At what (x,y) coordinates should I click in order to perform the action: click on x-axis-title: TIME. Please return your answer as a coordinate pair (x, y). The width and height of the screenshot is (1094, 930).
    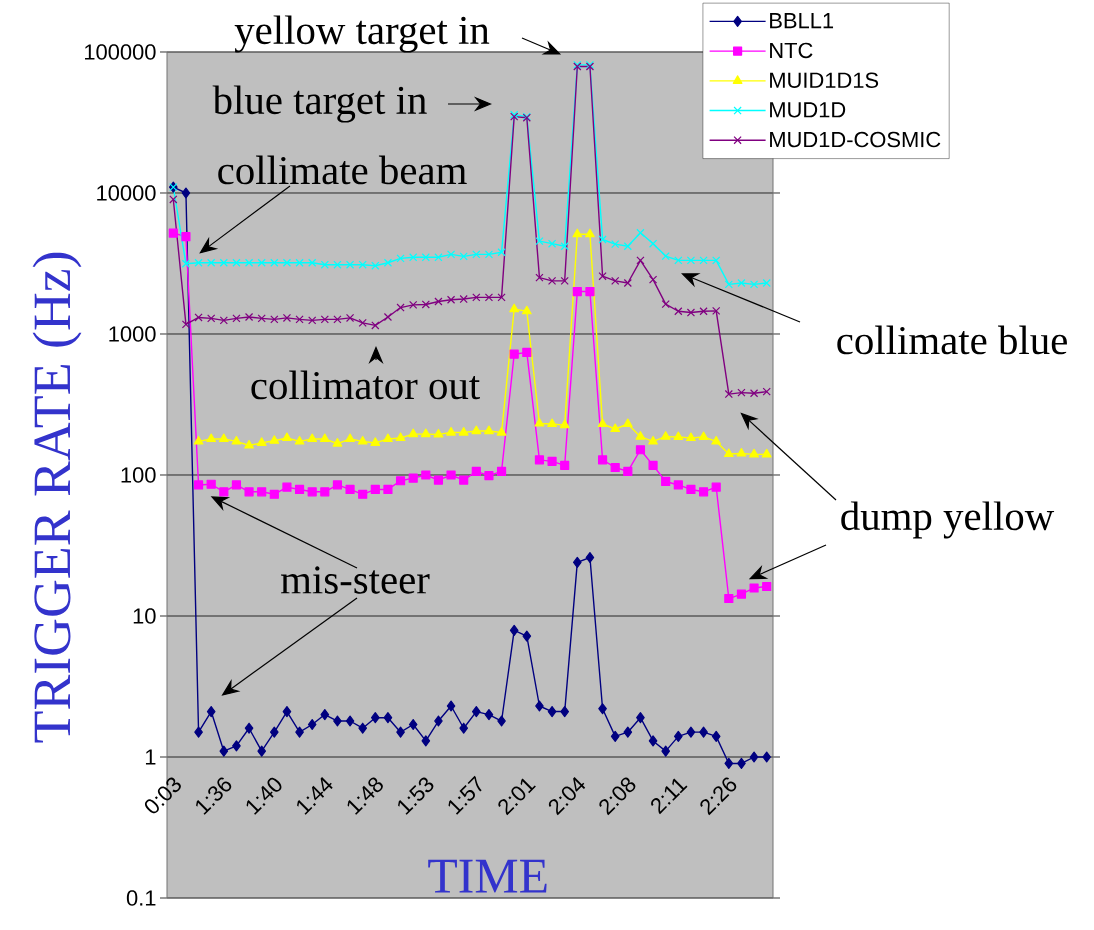
    Looking at the image, I should click on (487, 876).